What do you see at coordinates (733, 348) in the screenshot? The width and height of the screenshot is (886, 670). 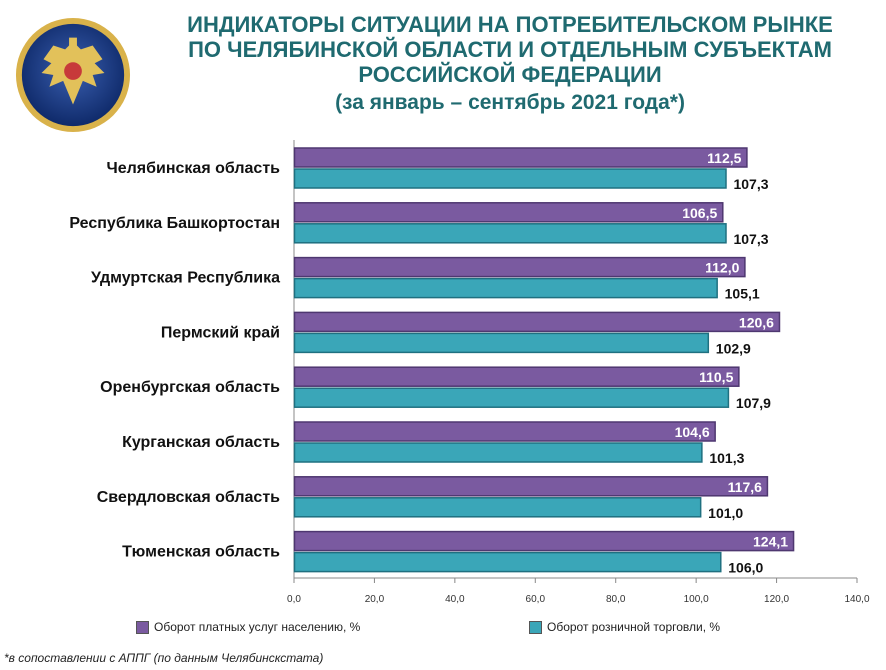 I see `data-label-retail: 102,9` at bounding box center [733, 348].